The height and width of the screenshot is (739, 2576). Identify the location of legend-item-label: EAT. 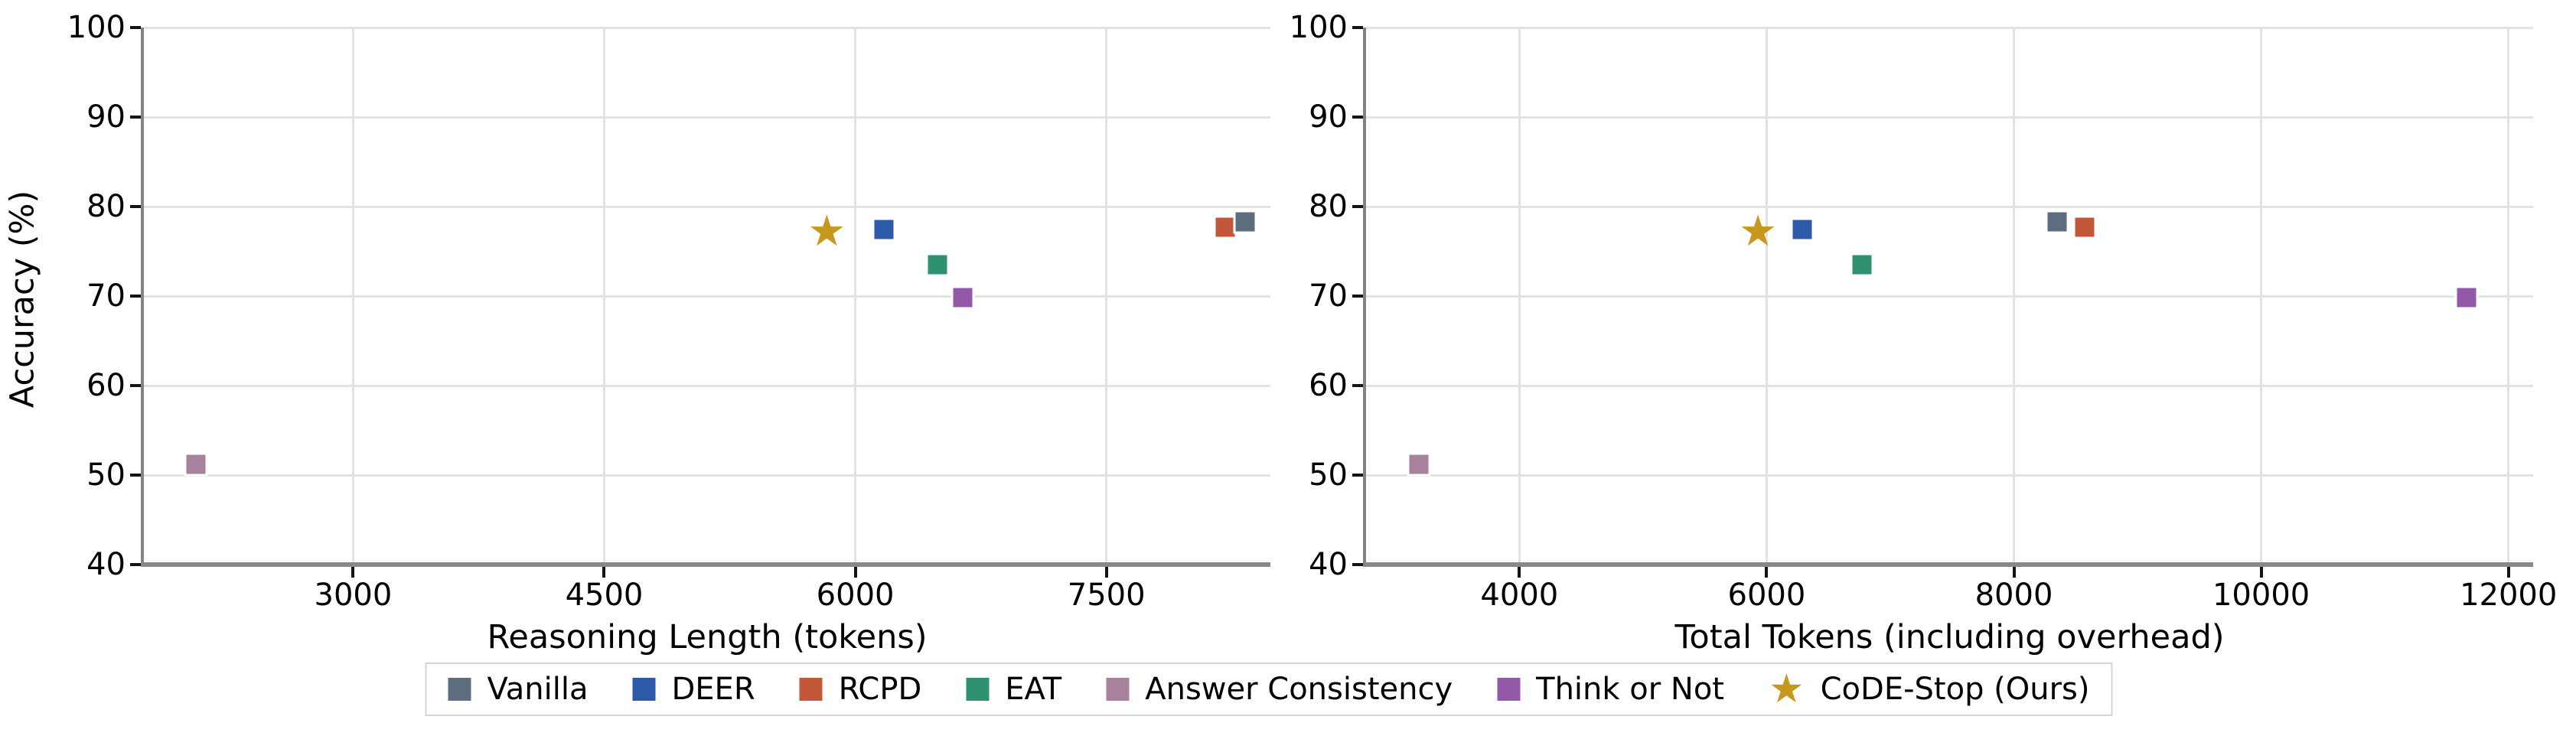
(1033, 689).